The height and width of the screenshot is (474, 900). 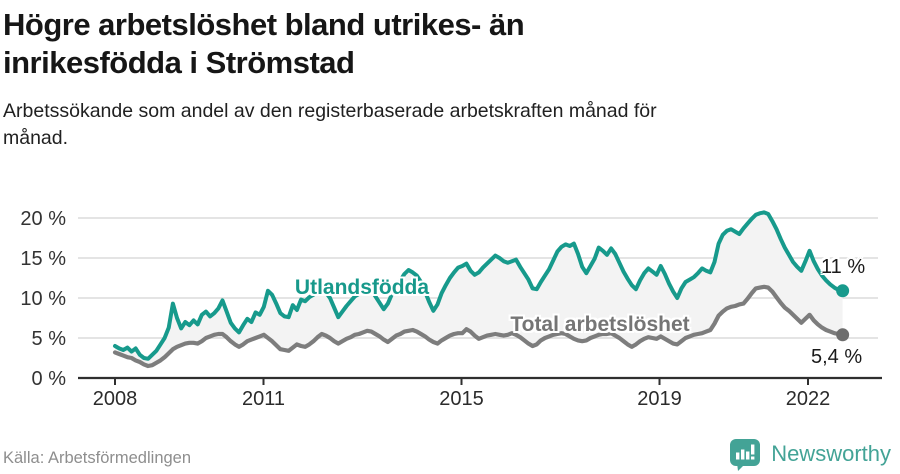 I want to click on newsworthy-brand-link: Newsworthy, so click(x=809, y=454).